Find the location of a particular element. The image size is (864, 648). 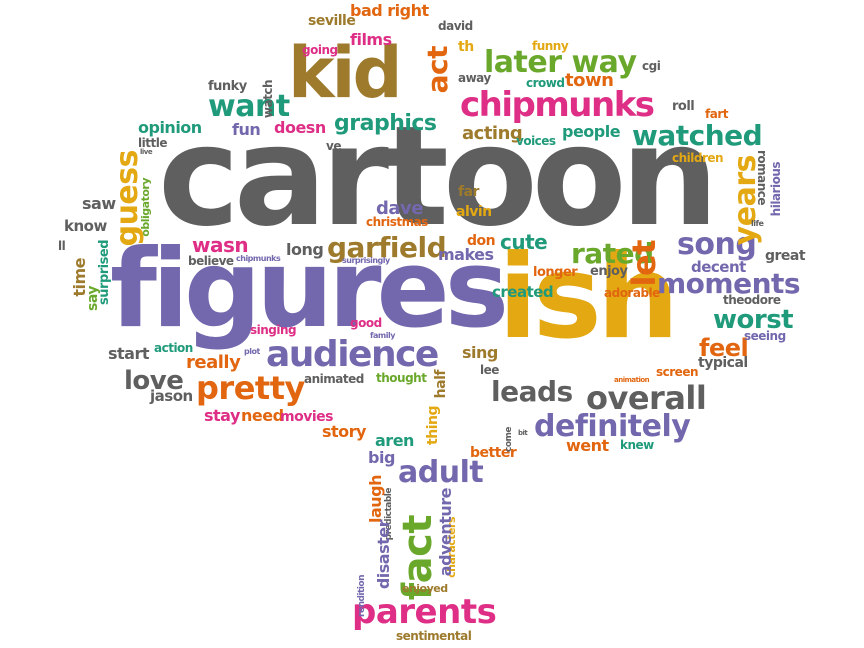

word-adventure: adventure is located at coordinates (445, 532).